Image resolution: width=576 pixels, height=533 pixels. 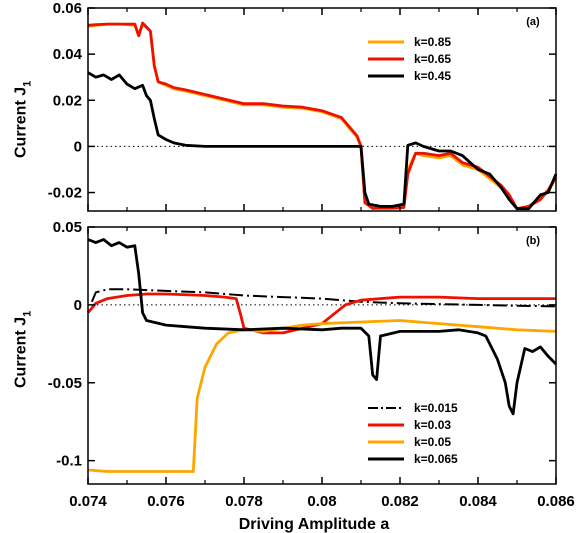 What do you see at coordinates (65, 383) in the screenshot?
I see `y-tick-label: -0.05` at bounding box center [65, 383].